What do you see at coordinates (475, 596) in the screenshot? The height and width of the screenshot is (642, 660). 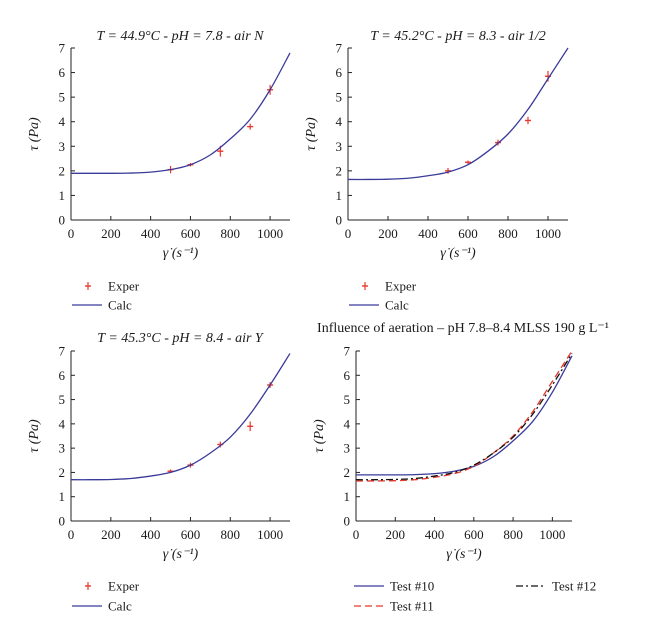 I see `legend: Test #10 Test #11 Test #12` at bounding box center [475, 596].